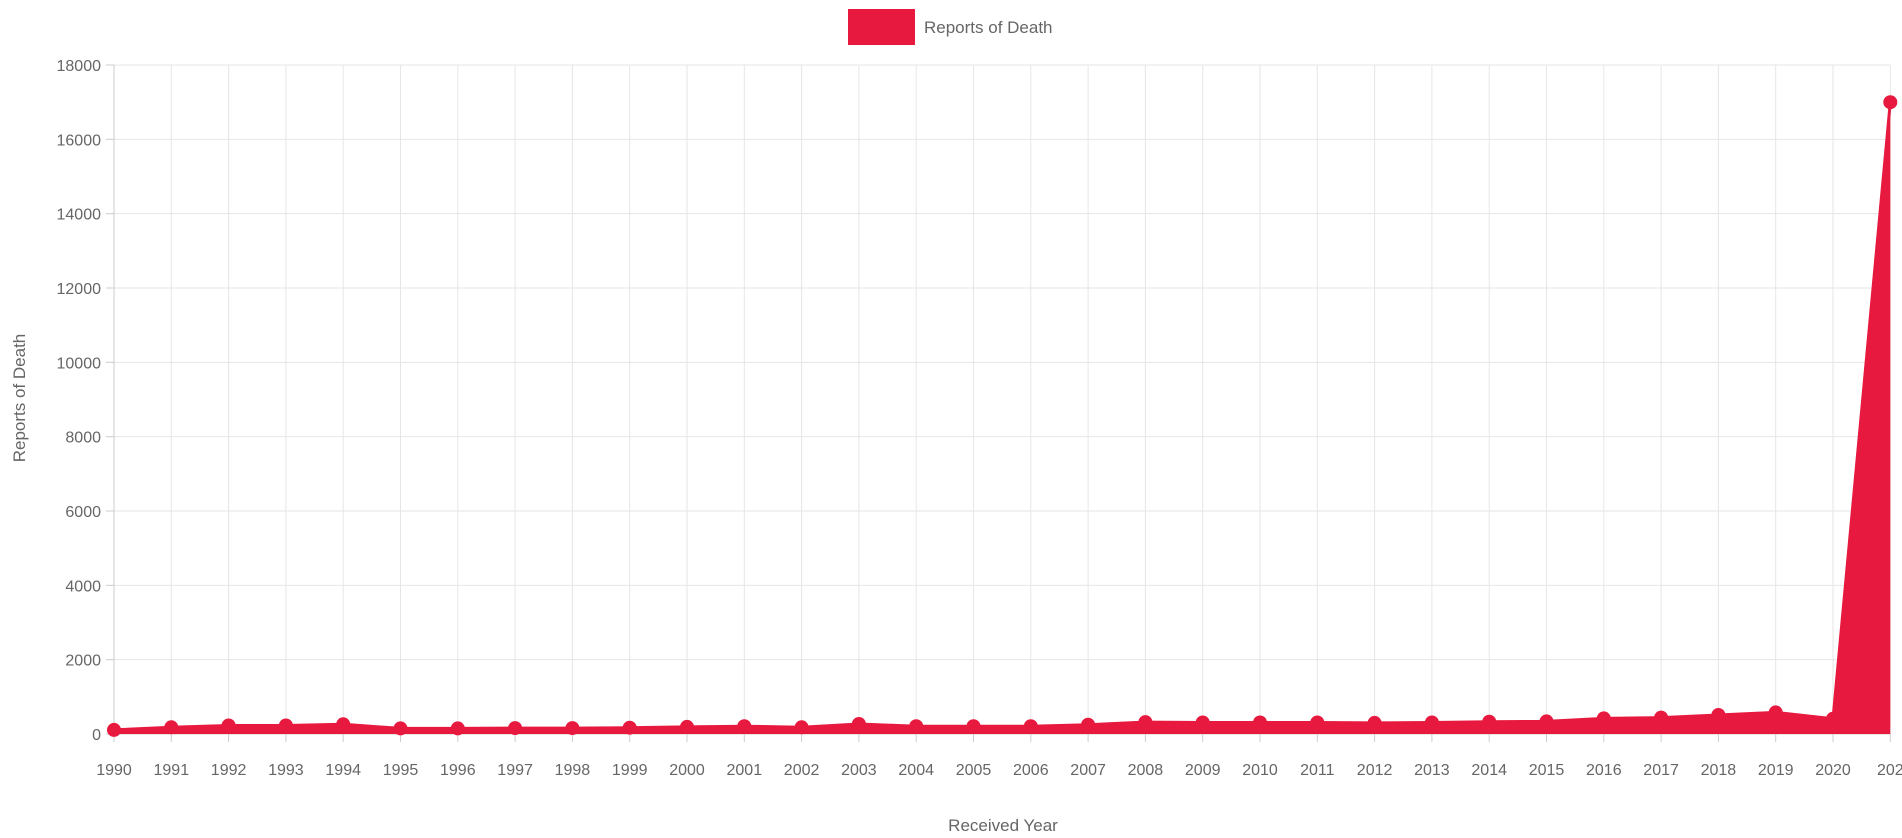  Describe the element at coordinates (96, 735) in the screenshot. I see `y-tick-label: 0` at that location.